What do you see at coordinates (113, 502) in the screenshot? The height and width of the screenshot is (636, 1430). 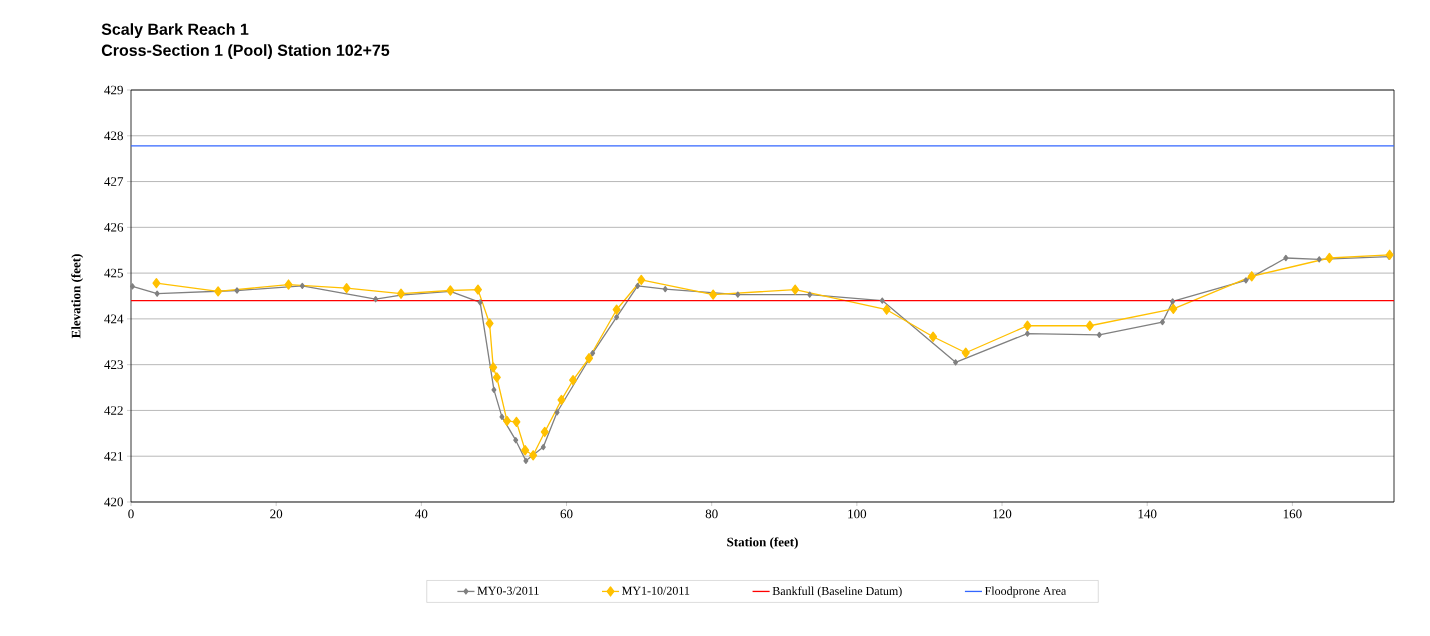 I see `y-tick-label: 420` at bounding box center [113, 502].